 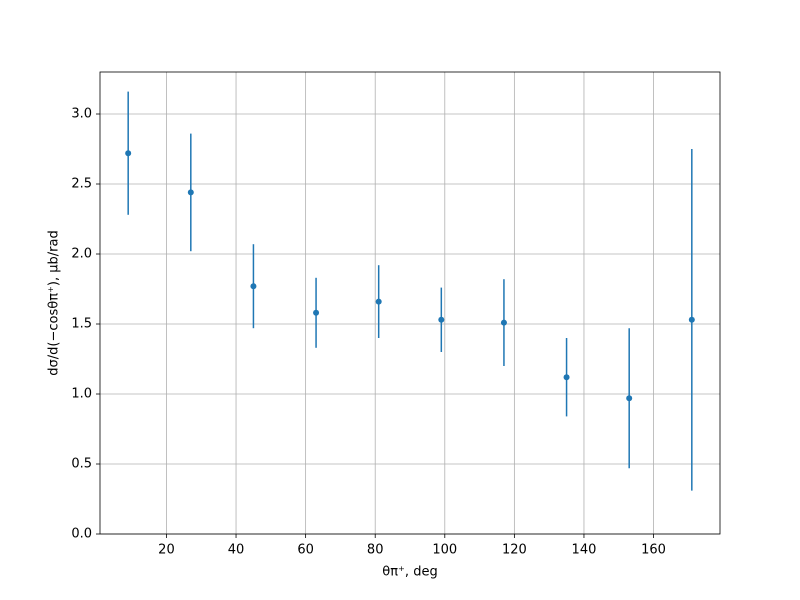 I want to click on y-tick-label: 2.5, so click(x=81, y=184).